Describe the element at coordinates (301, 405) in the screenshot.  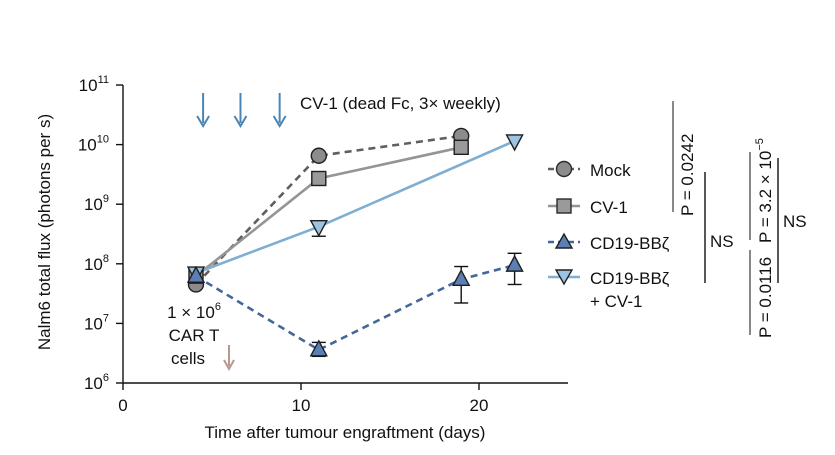
I see `x-tick-label: 10` at that location.